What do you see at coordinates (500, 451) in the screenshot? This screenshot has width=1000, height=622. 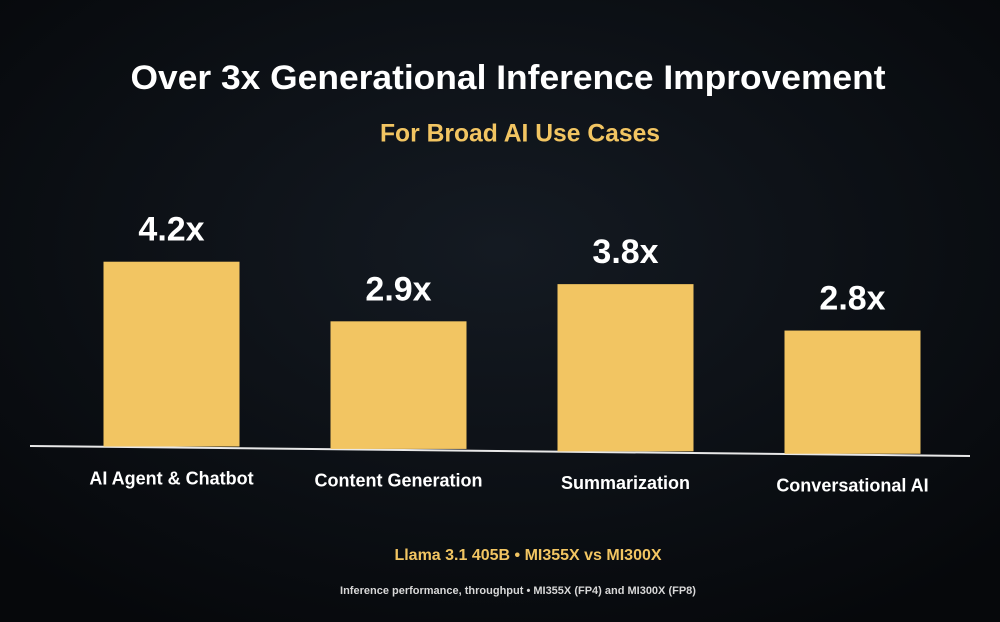 I see `baseline` at bounding box center [500, 451].